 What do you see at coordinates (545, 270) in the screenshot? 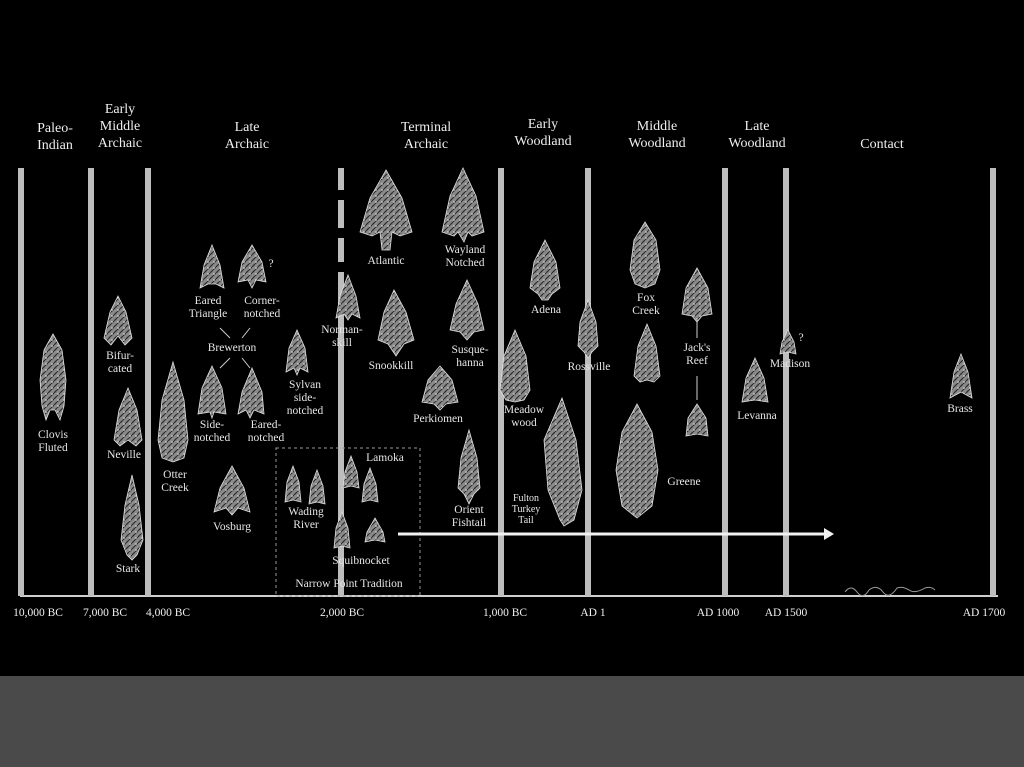
I see `adena-shape` at bounding box center [545, 270].